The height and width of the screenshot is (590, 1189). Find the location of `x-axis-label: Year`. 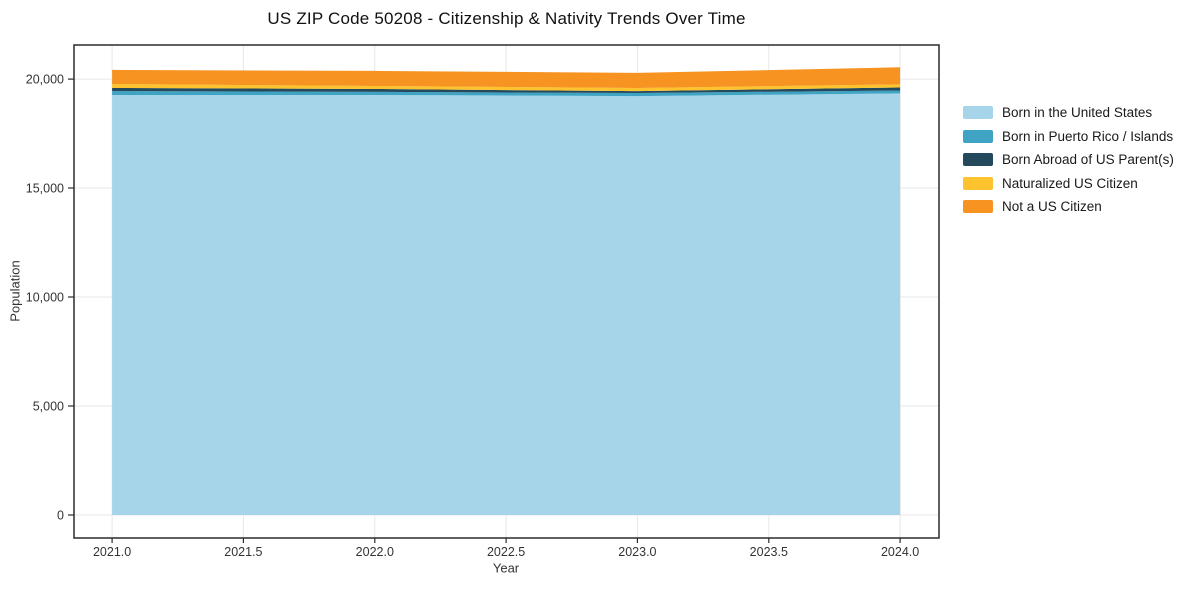

x-axis-label: Year is located at coordinates (506, 568).